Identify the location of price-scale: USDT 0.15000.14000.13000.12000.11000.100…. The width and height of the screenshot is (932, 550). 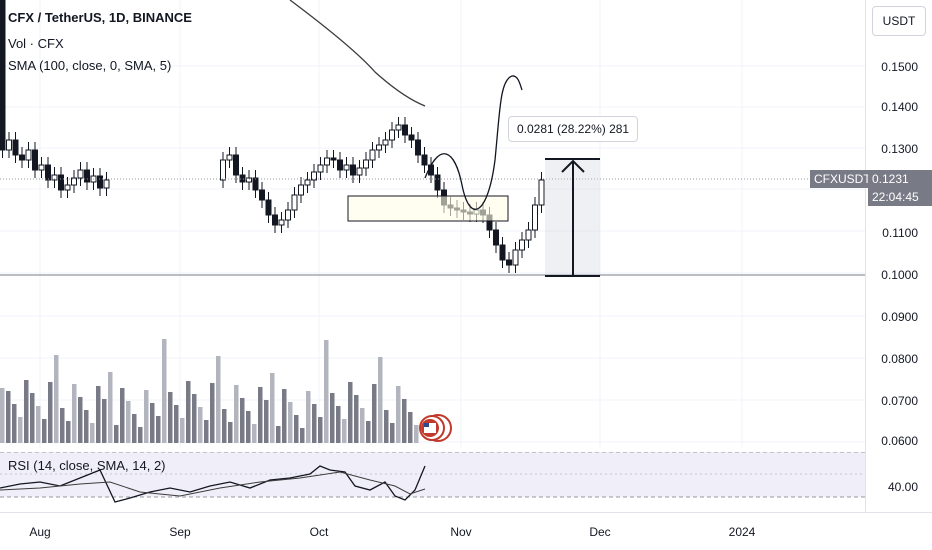
(871, 256).